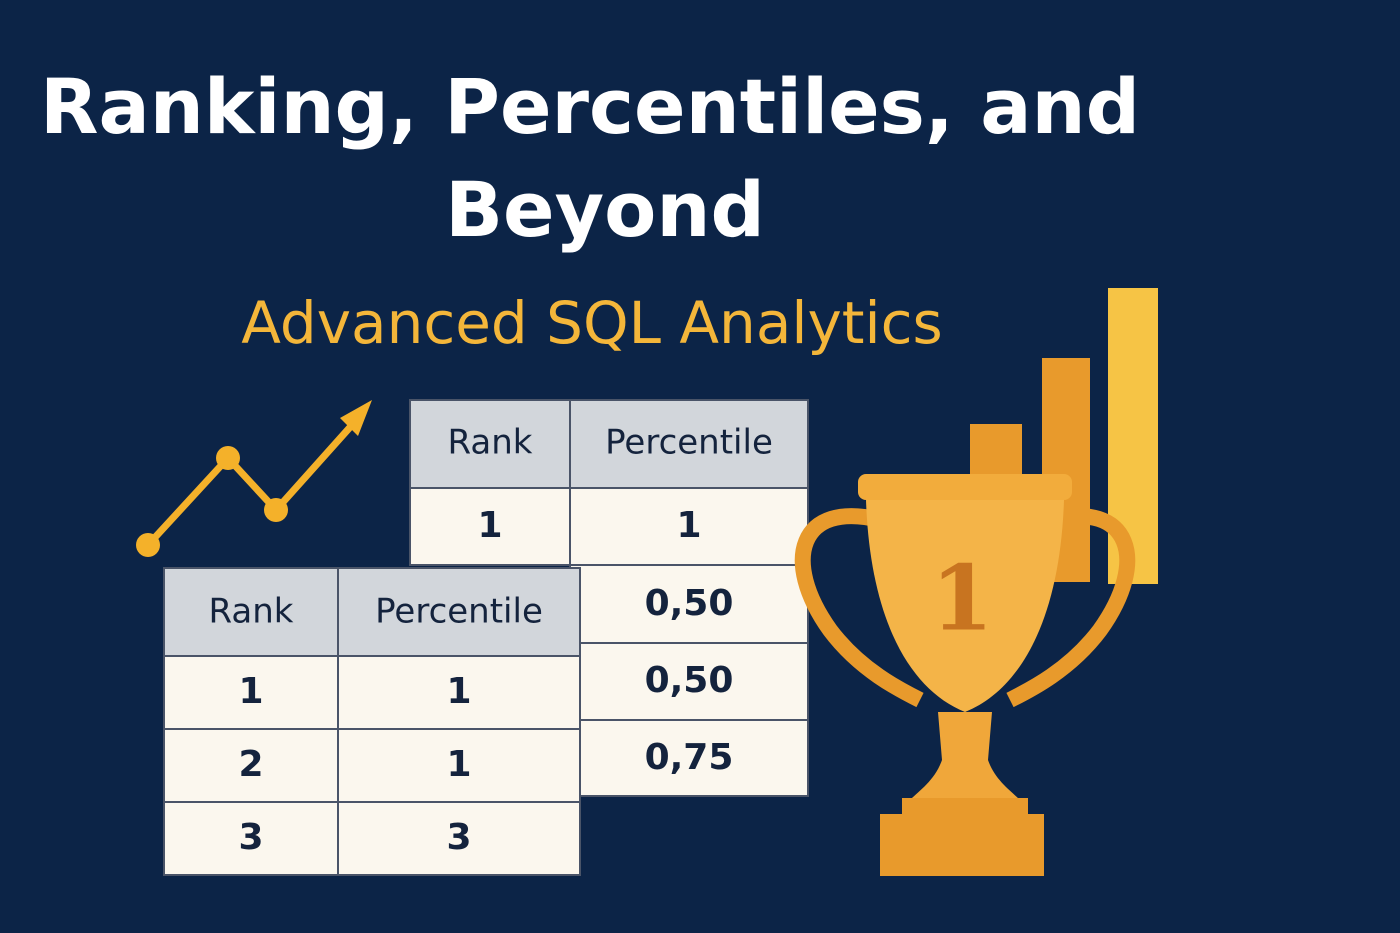  I want to click on line-icon, so click(254, 478).